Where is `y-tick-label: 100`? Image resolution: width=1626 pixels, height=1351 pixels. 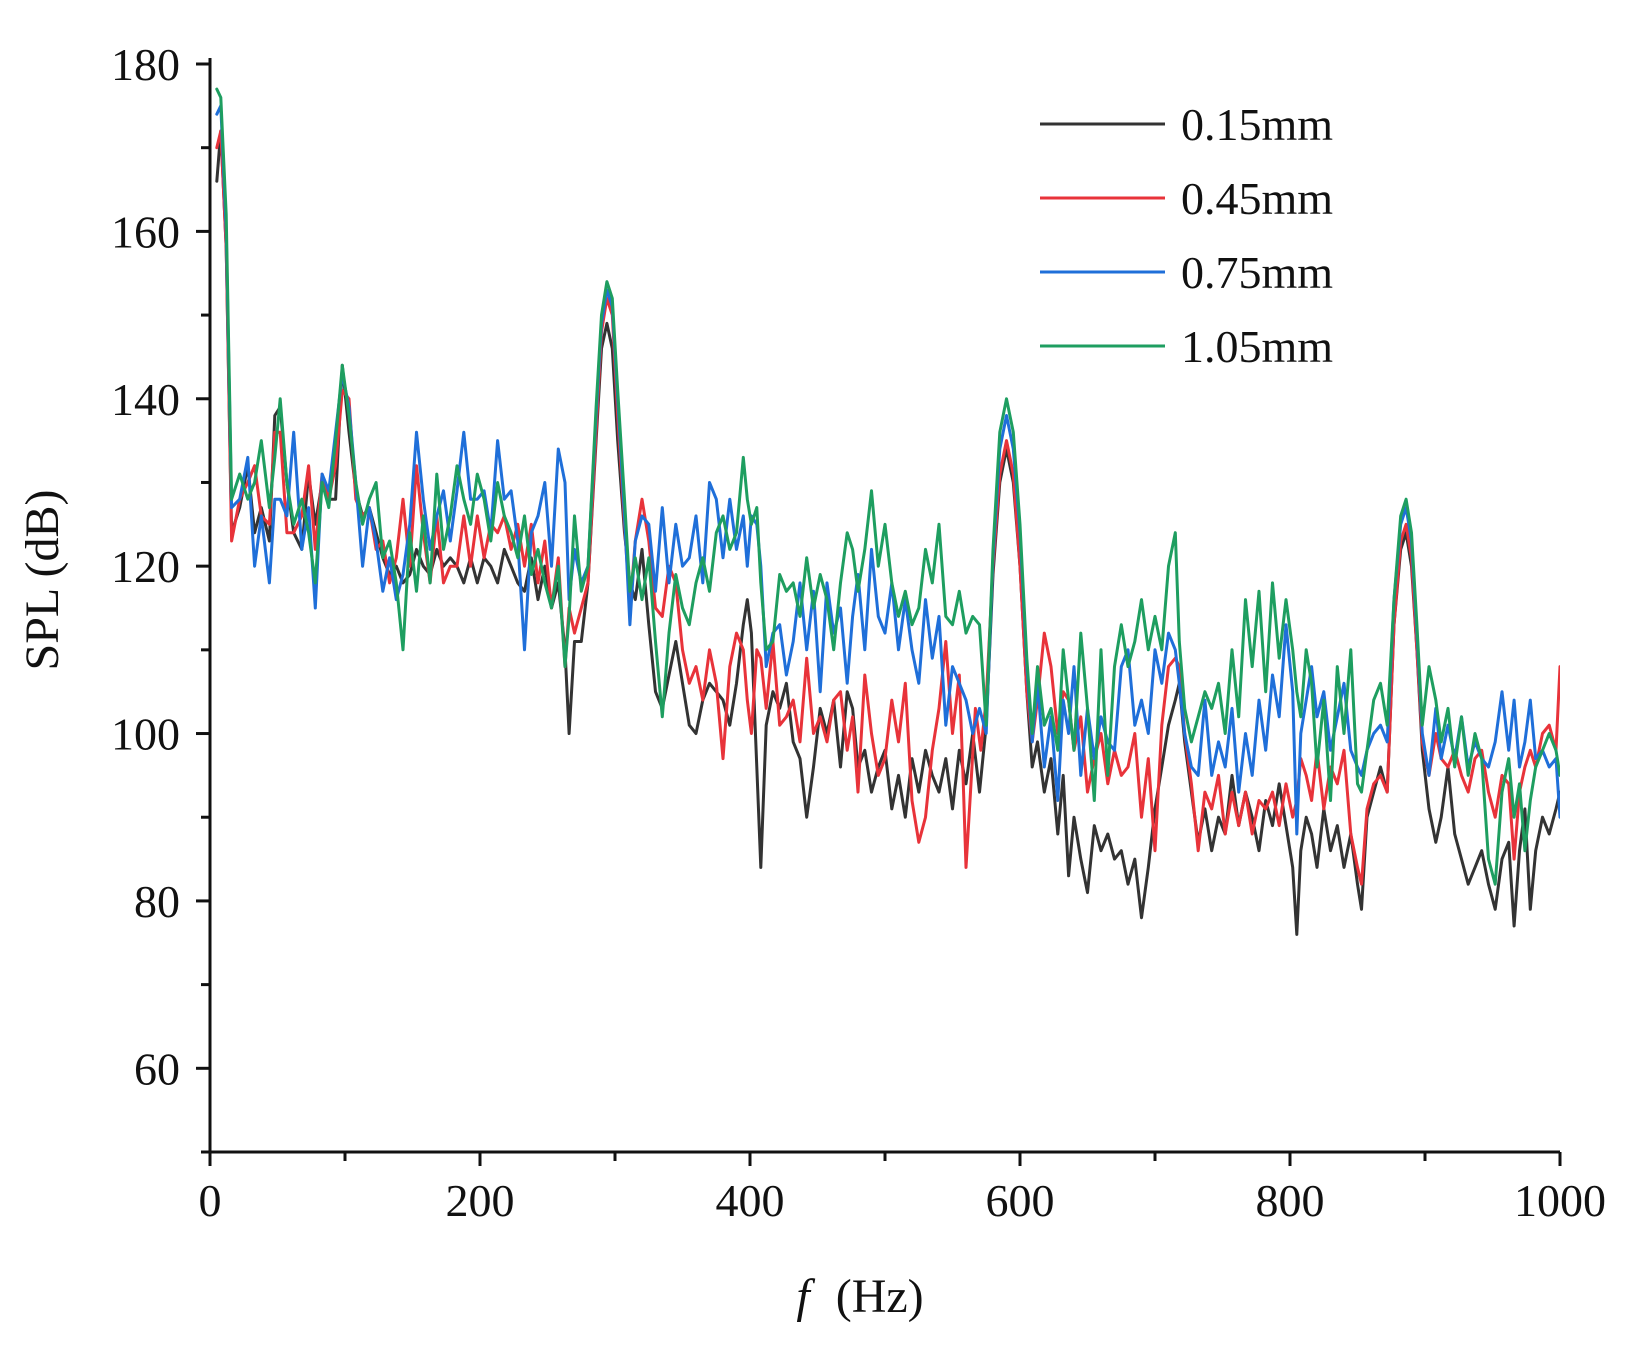 y-tick-label: 100 is located at coordinates (145, 734).